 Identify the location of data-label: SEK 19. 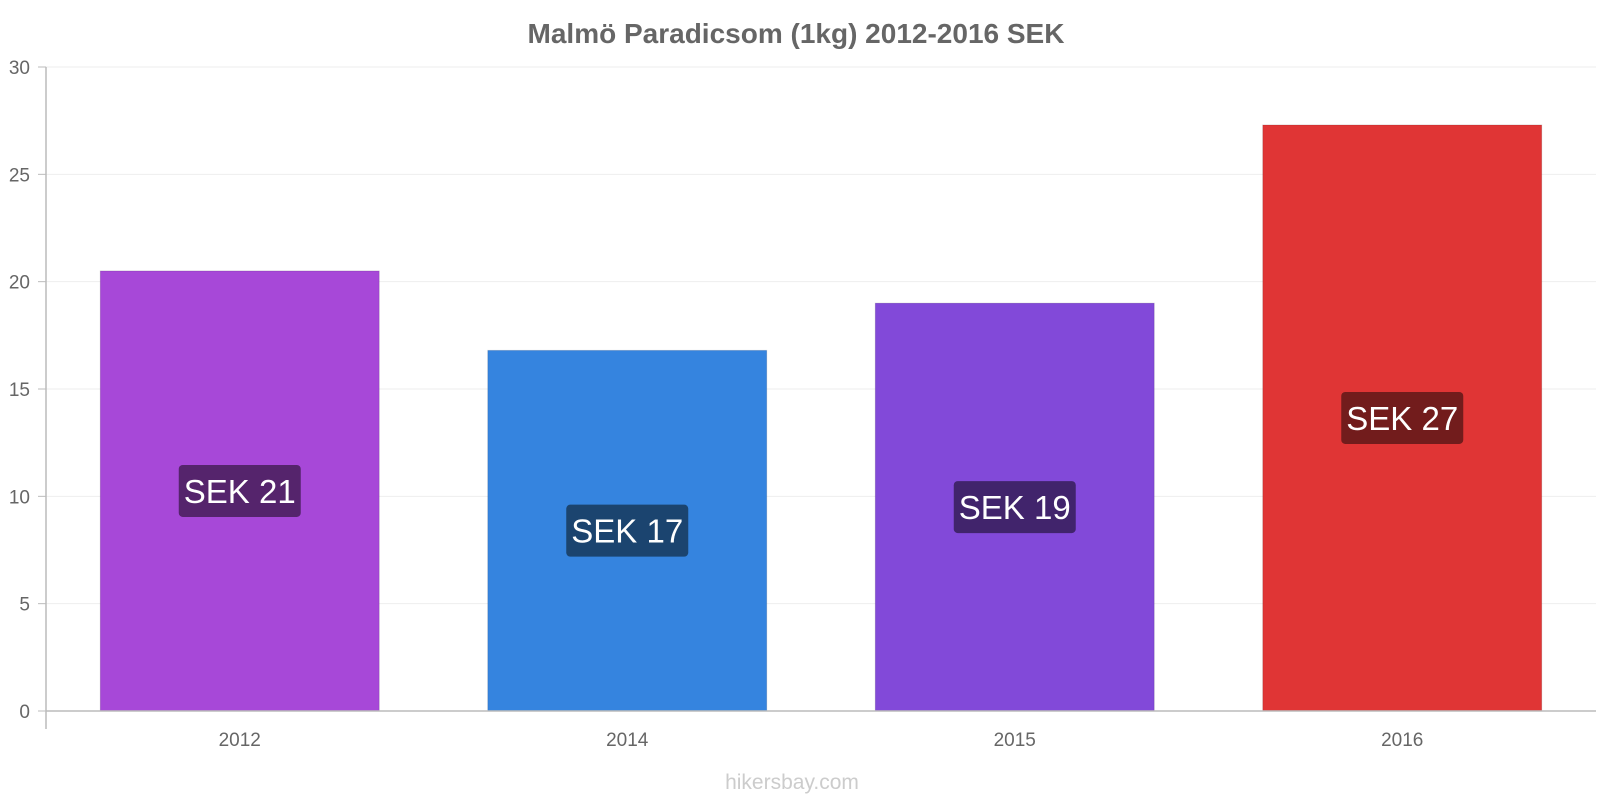
(1015, 507).